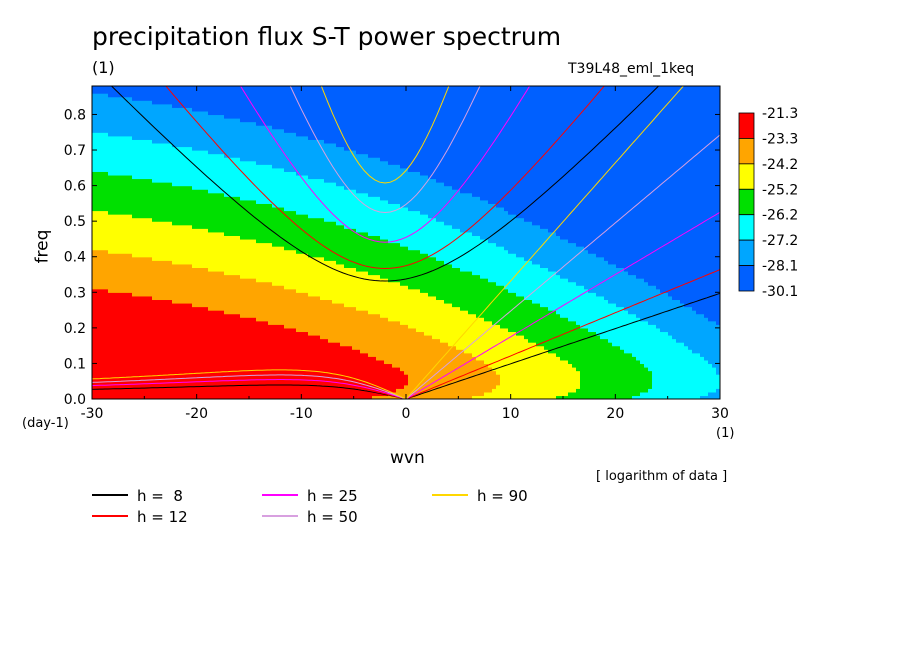  Describe the element at coordinates (75, 329) in the screenshot. I see `y-tick-label: 0.2` at that location.